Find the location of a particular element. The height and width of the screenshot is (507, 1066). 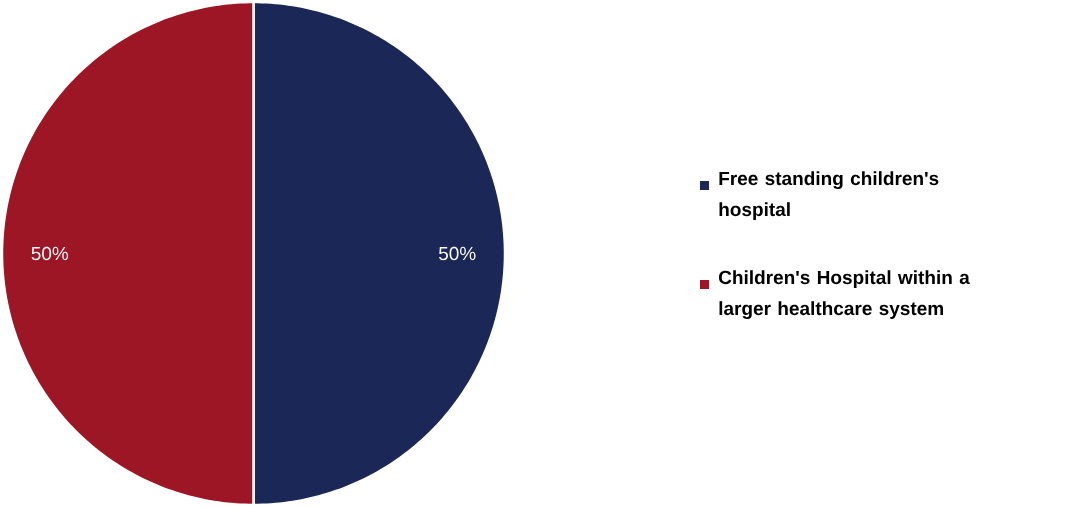

legend-label: Children's Hospital within a larger healthcare system is located at coordinates (844, 294).